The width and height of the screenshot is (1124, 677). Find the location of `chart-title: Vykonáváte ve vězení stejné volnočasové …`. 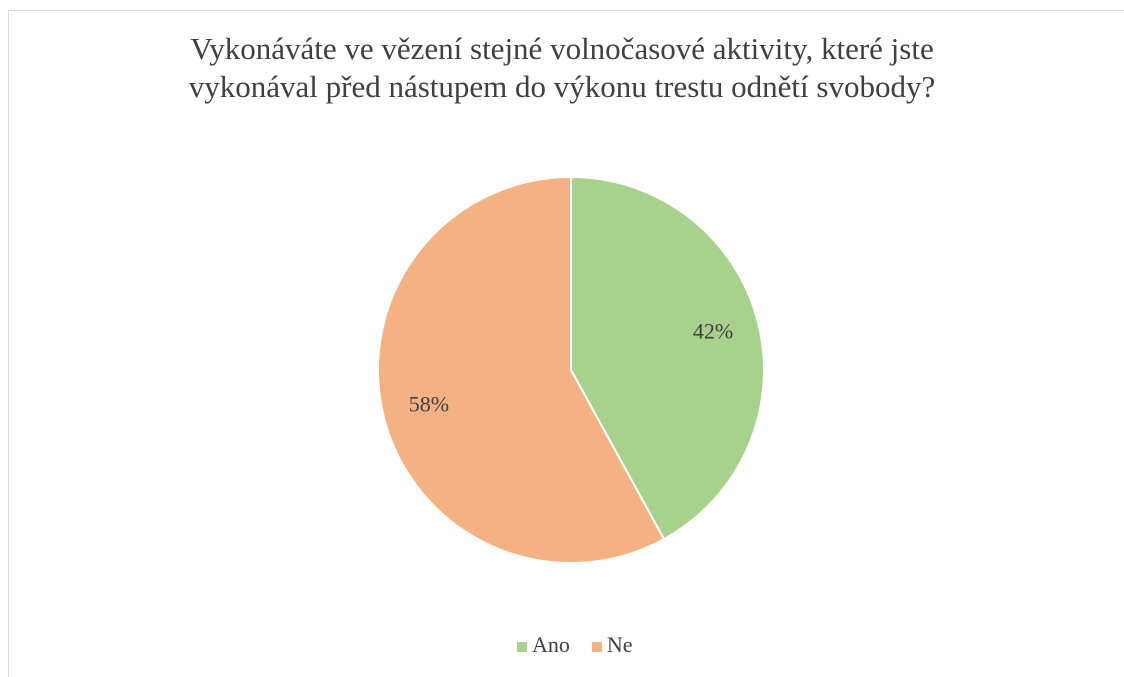

chart-title: Vykonáváte ve vězení stejné volnočasové … is located at coordinates (562, 67).